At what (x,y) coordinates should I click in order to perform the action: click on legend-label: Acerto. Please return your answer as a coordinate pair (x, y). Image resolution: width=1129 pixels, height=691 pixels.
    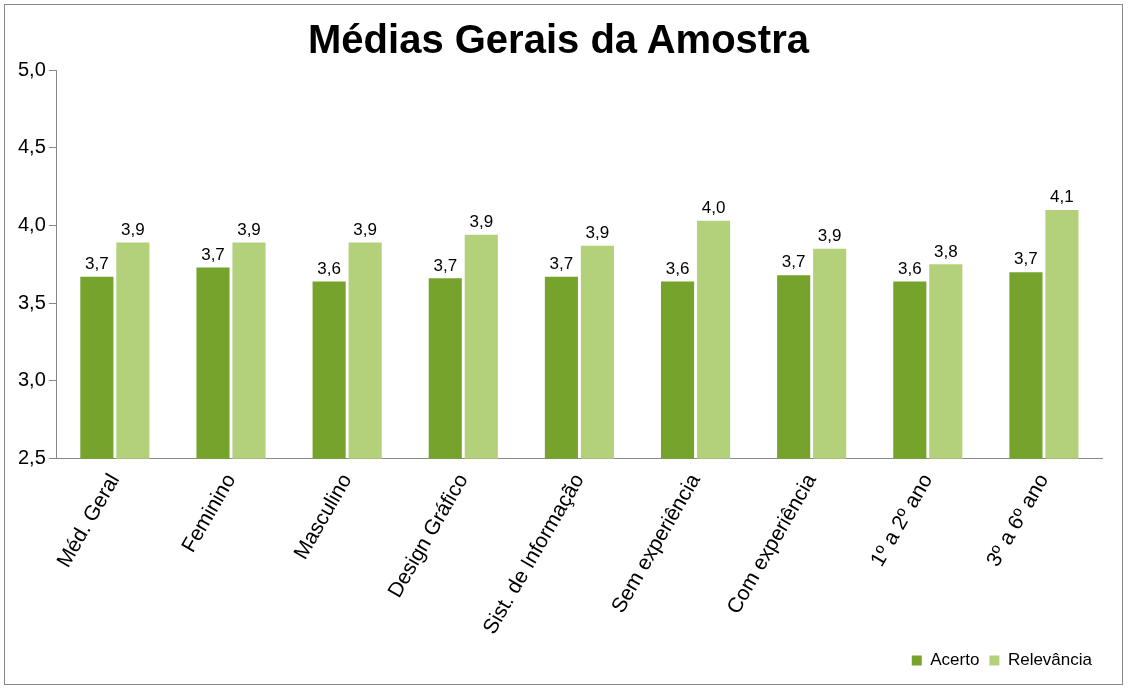
    Looking at the image, I should click on (955, 660).